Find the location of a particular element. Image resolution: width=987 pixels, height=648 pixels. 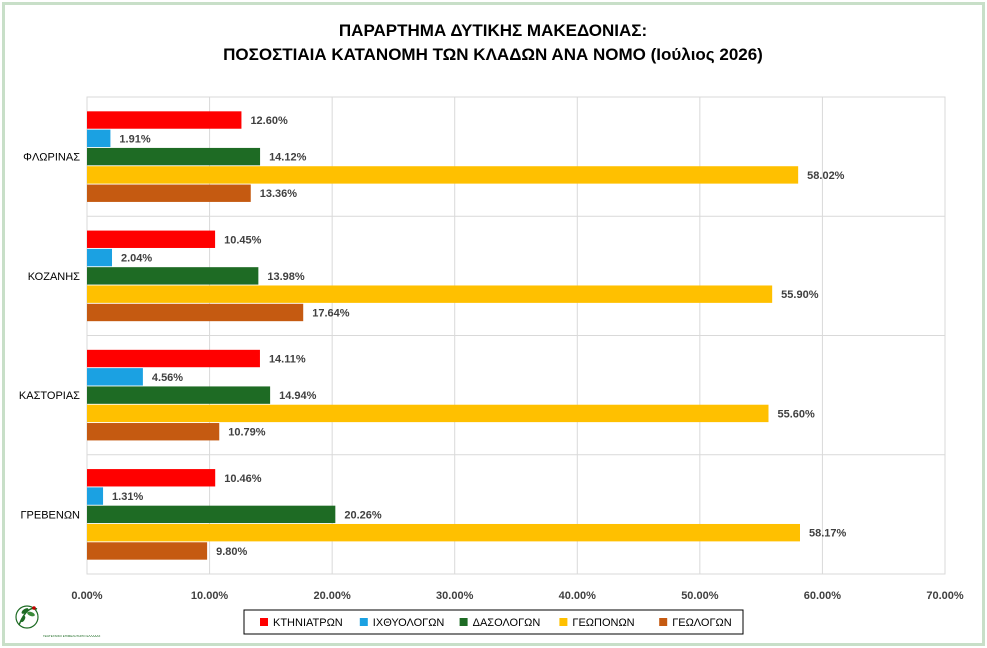

category-label: ΚΑΣΤΟΡΙΑΣ is located at coordinates (49, 396).